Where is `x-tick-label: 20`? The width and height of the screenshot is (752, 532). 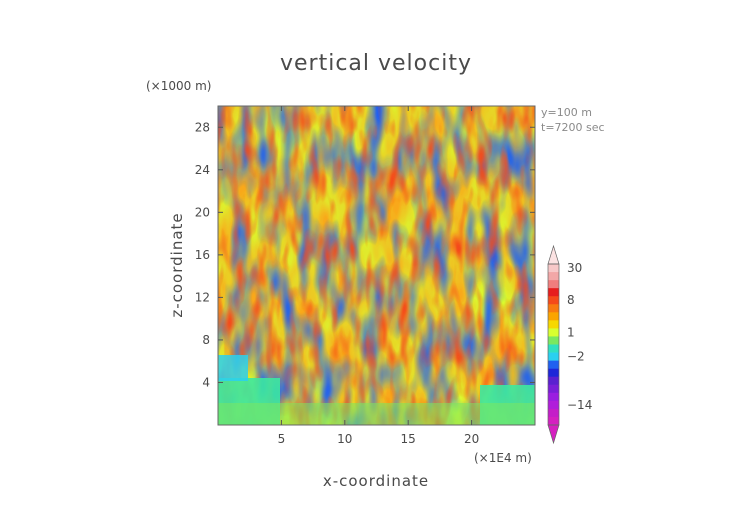
x-tick-label: 20 is located at coordinates (471, 439).